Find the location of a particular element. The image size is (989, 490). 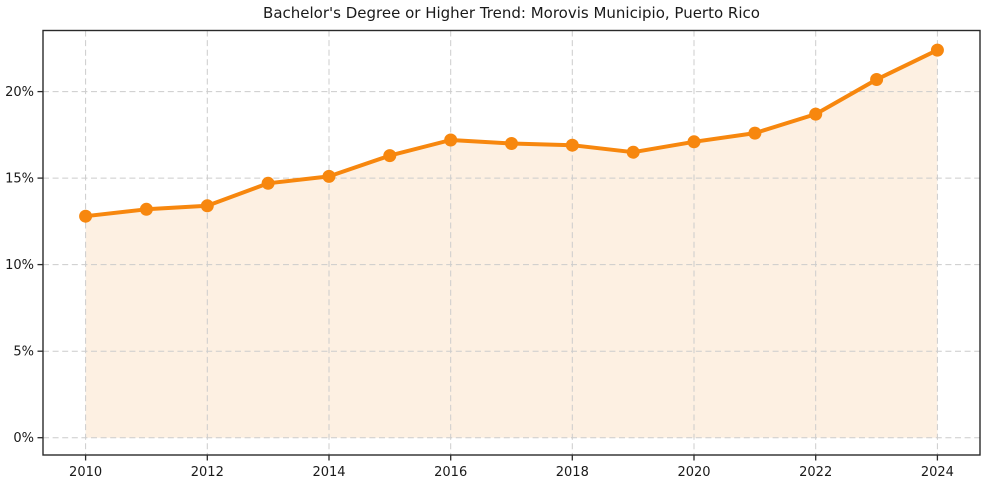

x-tick-label: 2020 is located at coordinates (693, 472).